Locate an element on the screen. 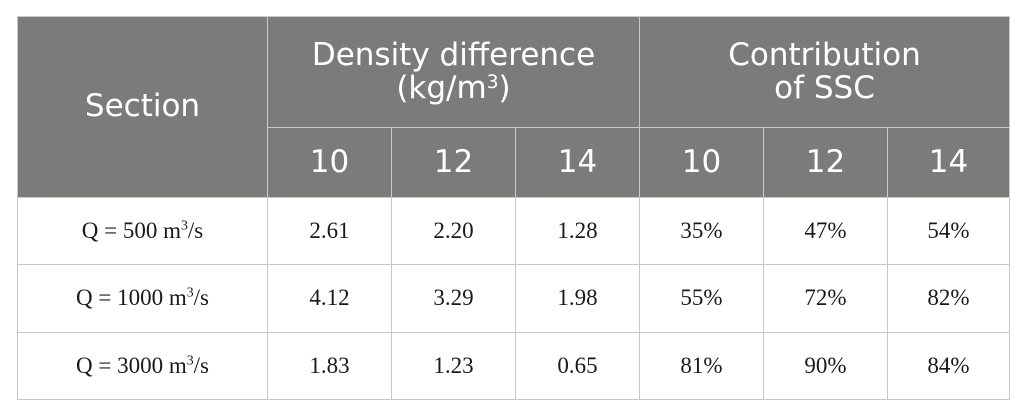 The image size is (1026, 416). table-cell: 47% is located at coordinates (825, 231).